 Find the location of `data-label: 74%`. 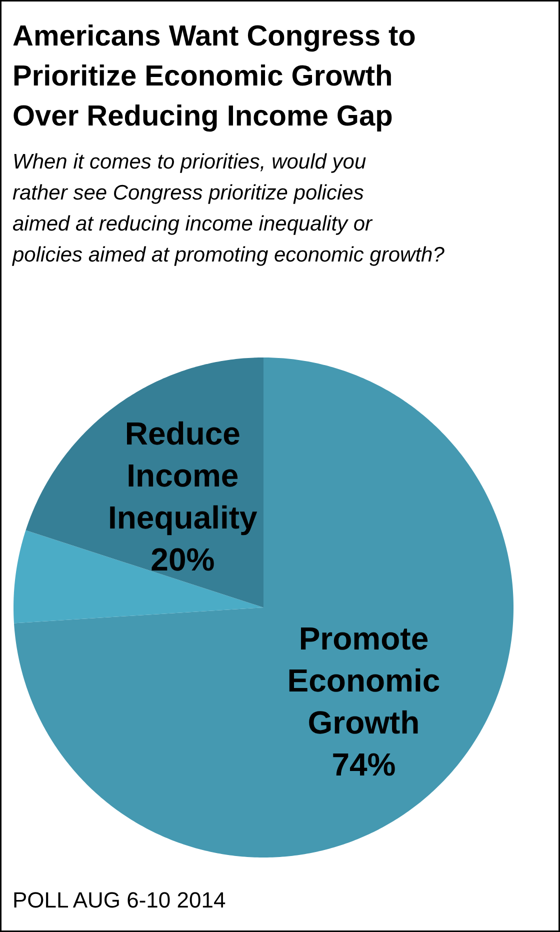

data-label: 74% is located at coordinates (364, 764).